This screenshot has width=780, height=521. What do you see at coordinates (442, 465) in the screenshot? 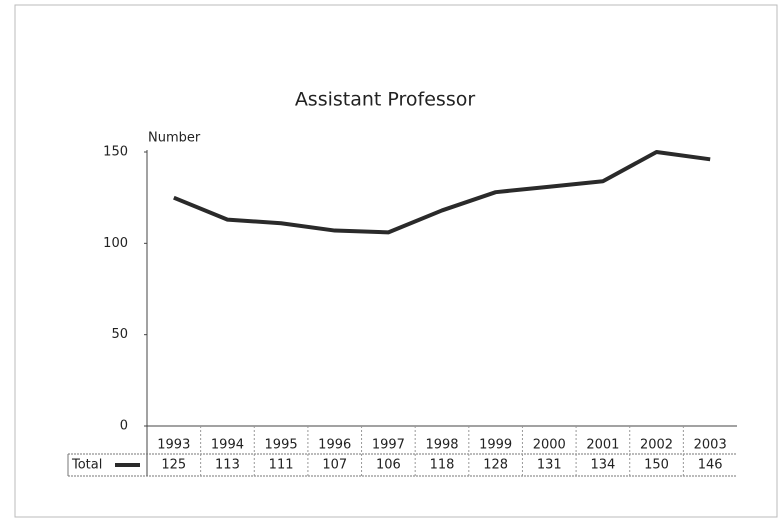
I see `table-value: 118` at bounding box center [442, 465].